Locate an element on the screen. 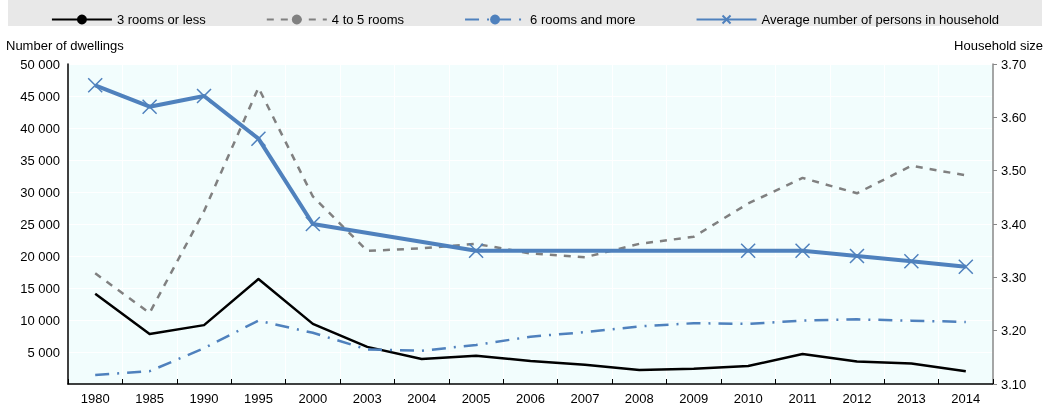 This screenshot has width=1050, height=412. y2-tick-label: 3.40 is located at coordinates (1014, 224).